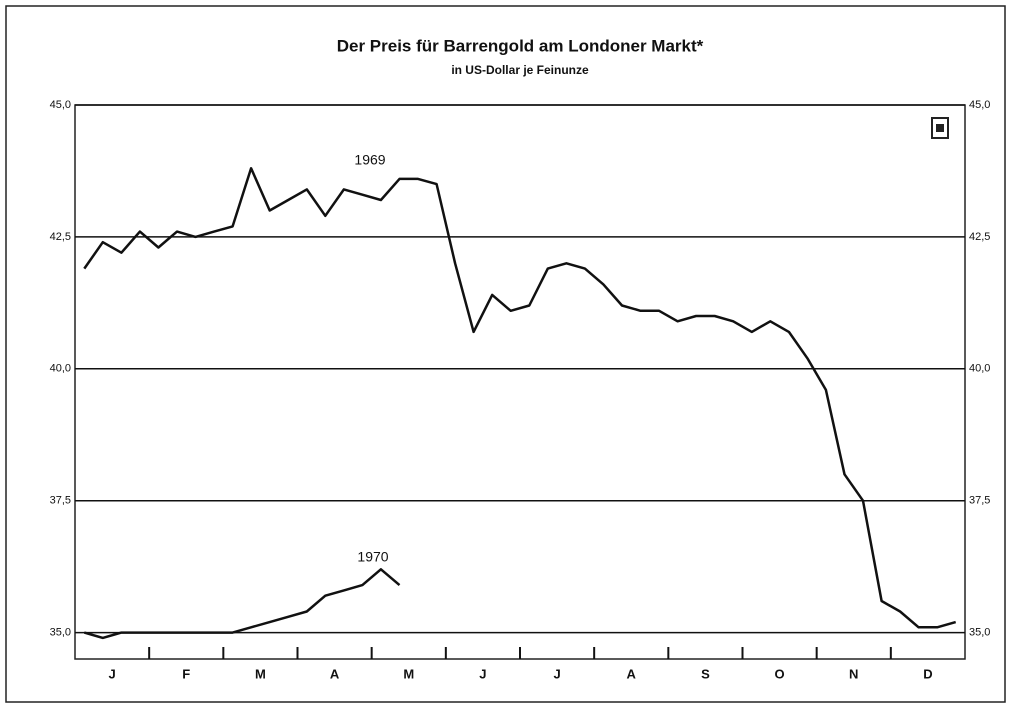 This screenshot has height=713, width=1011. I want to click on logo, so click(940, 128).